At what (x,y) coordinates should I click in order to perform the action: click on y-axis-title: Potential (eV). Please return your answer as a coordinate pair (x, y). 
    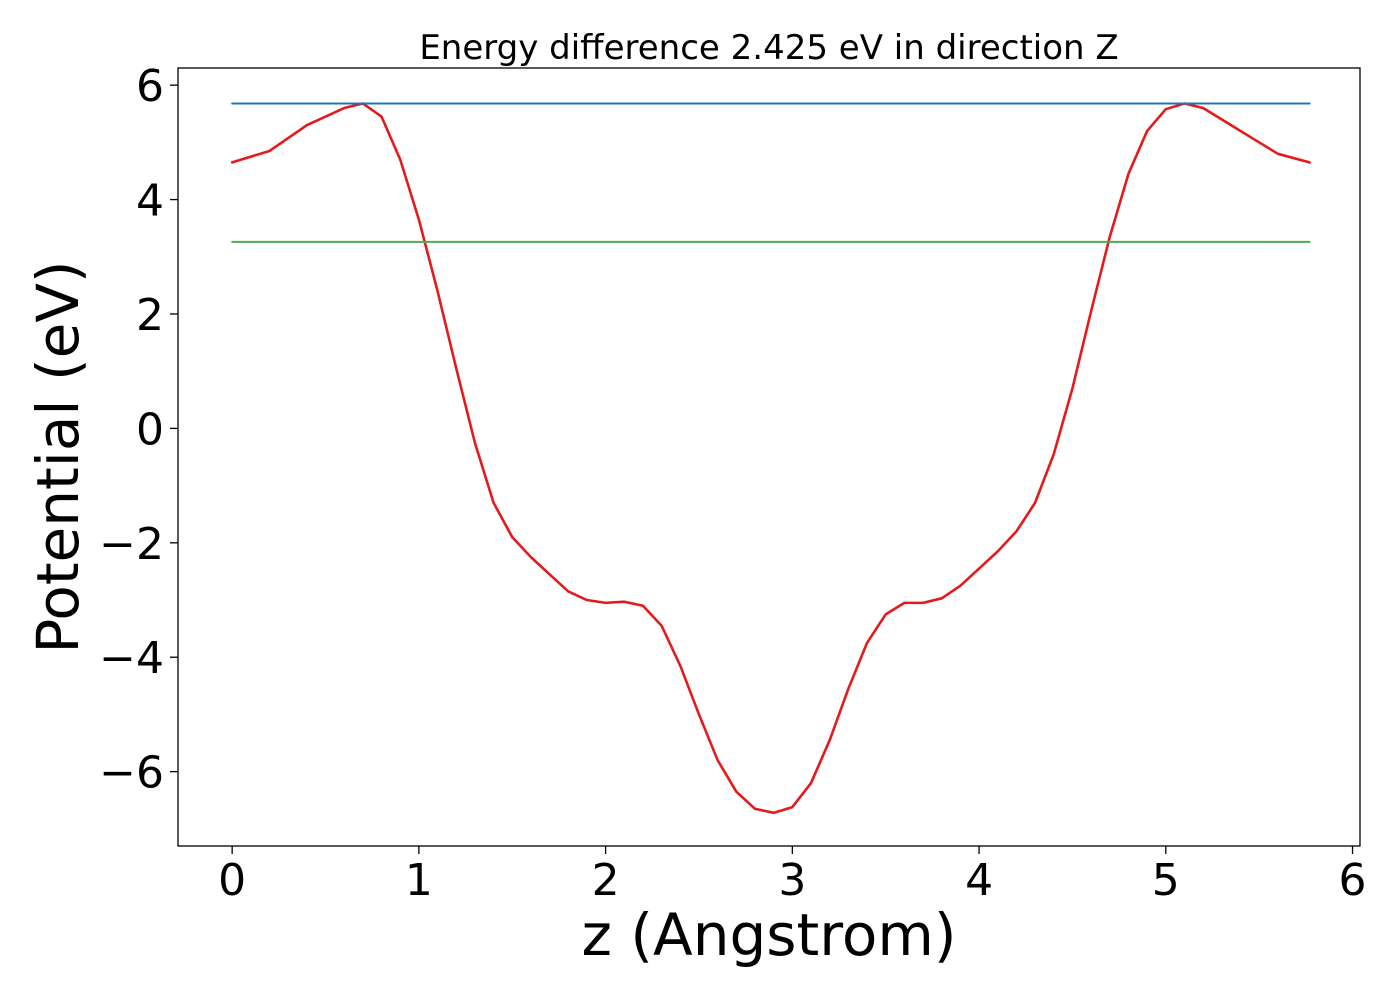
    Looking at the image, I should click on (58, 456).